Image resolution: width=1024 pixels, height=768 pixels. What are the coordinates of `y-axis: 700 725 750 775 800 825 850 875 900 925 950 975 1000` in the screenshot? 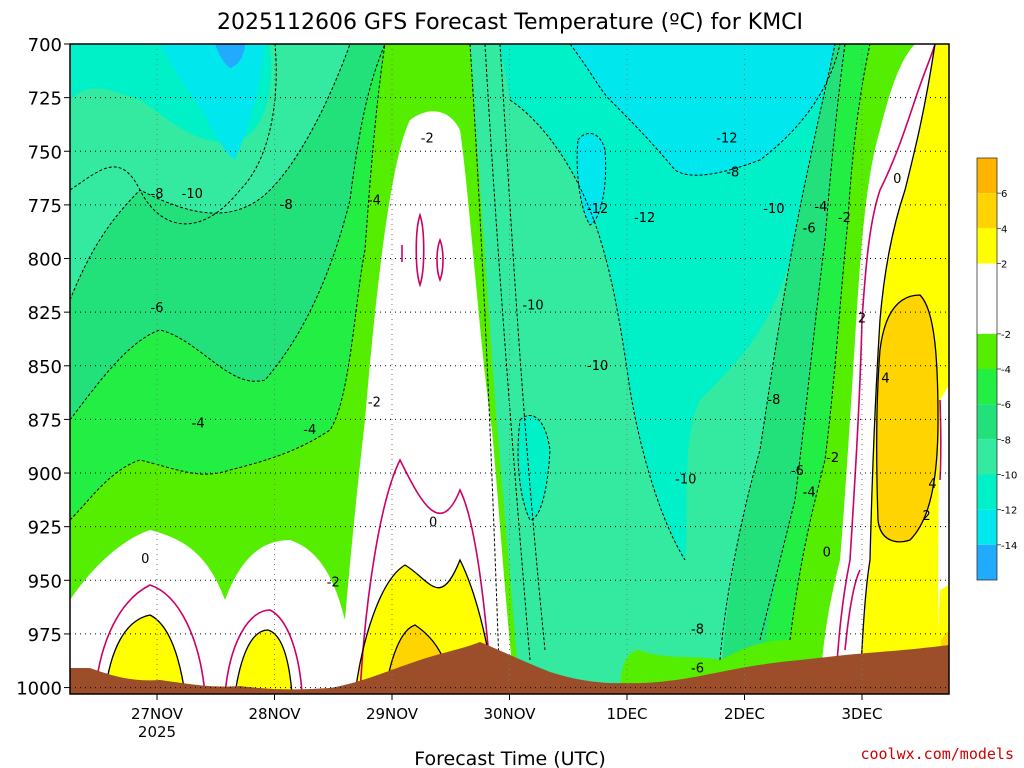 It's located at (43, 367).